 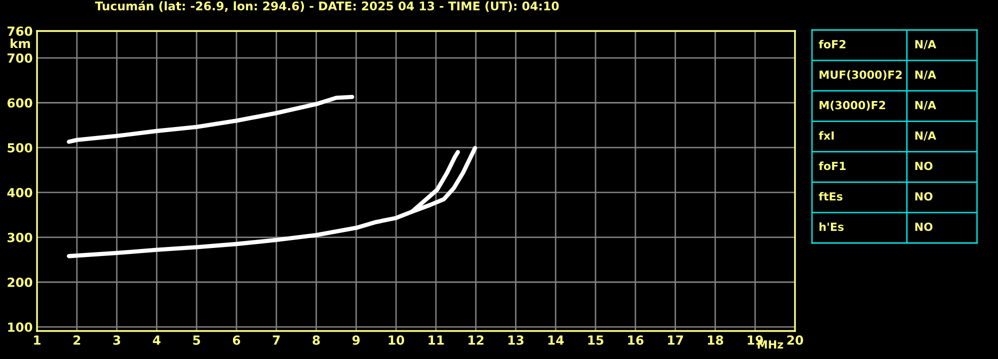 I want to click on text: foF1, so click(x=832, y=166).